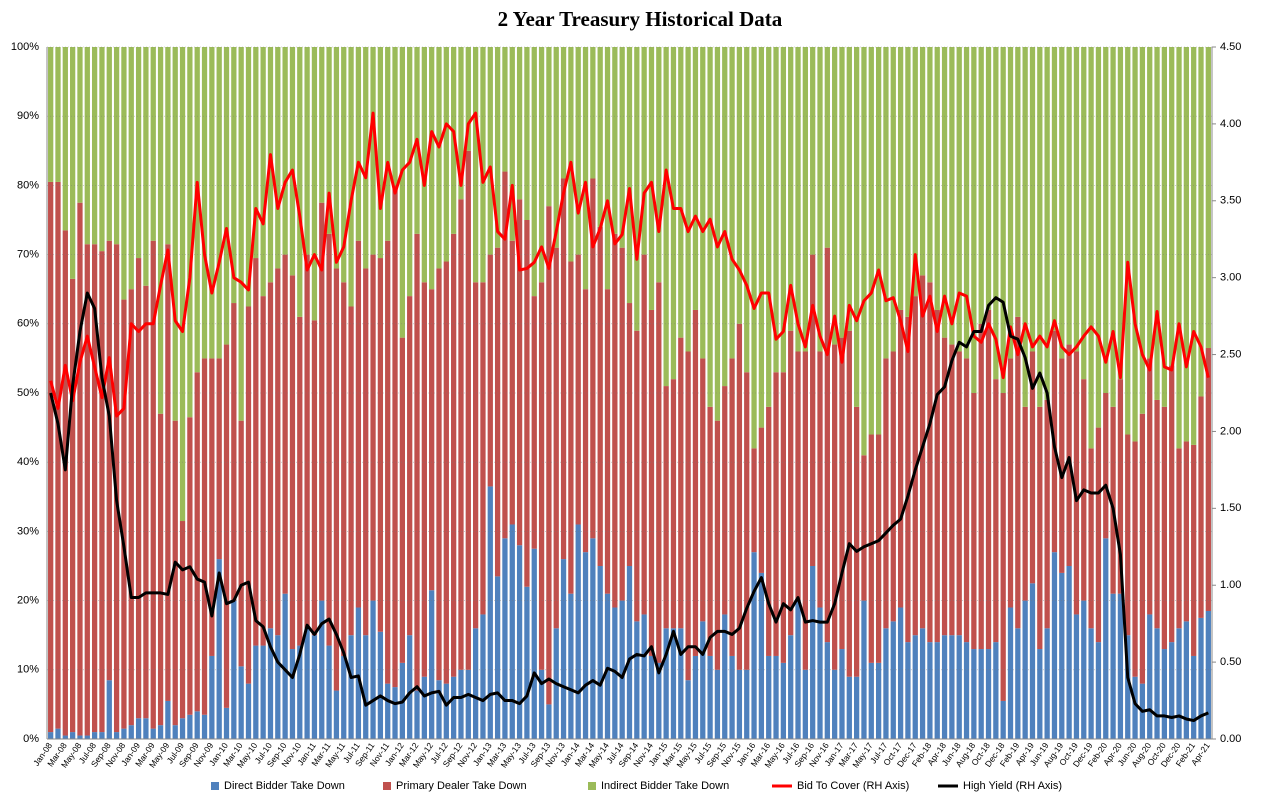  Describe the element at coordinates (28, 531) in the screenshot. I see `y-tick-label: 30%` at that location.